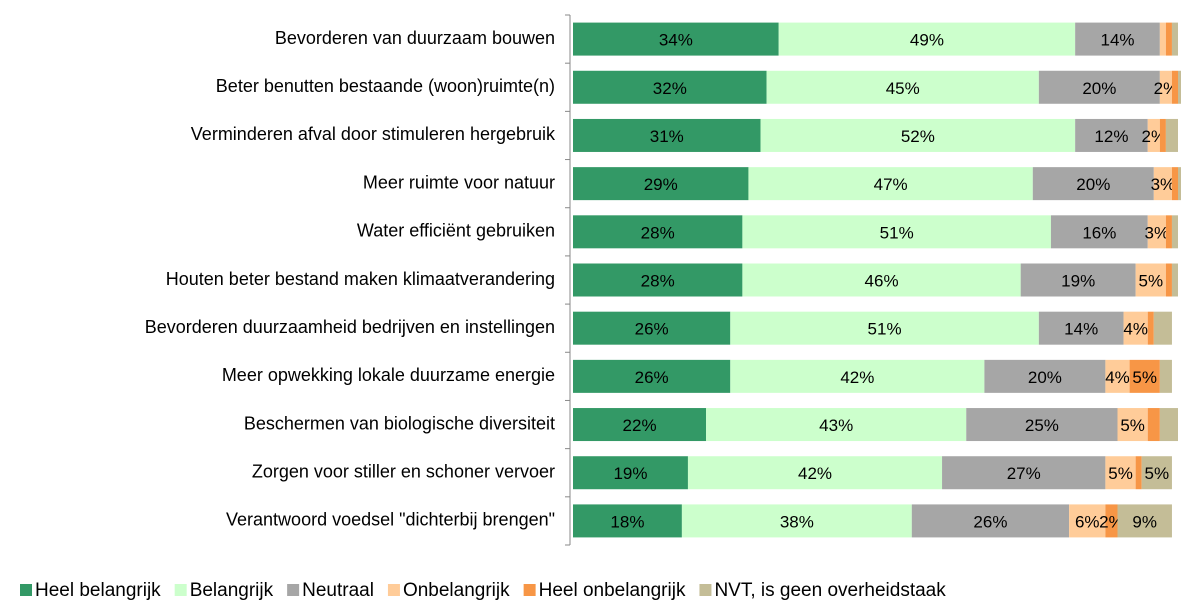 This screenshot has width=1181, height=601. I want to click on value-label: 31%, so click(667, 136).